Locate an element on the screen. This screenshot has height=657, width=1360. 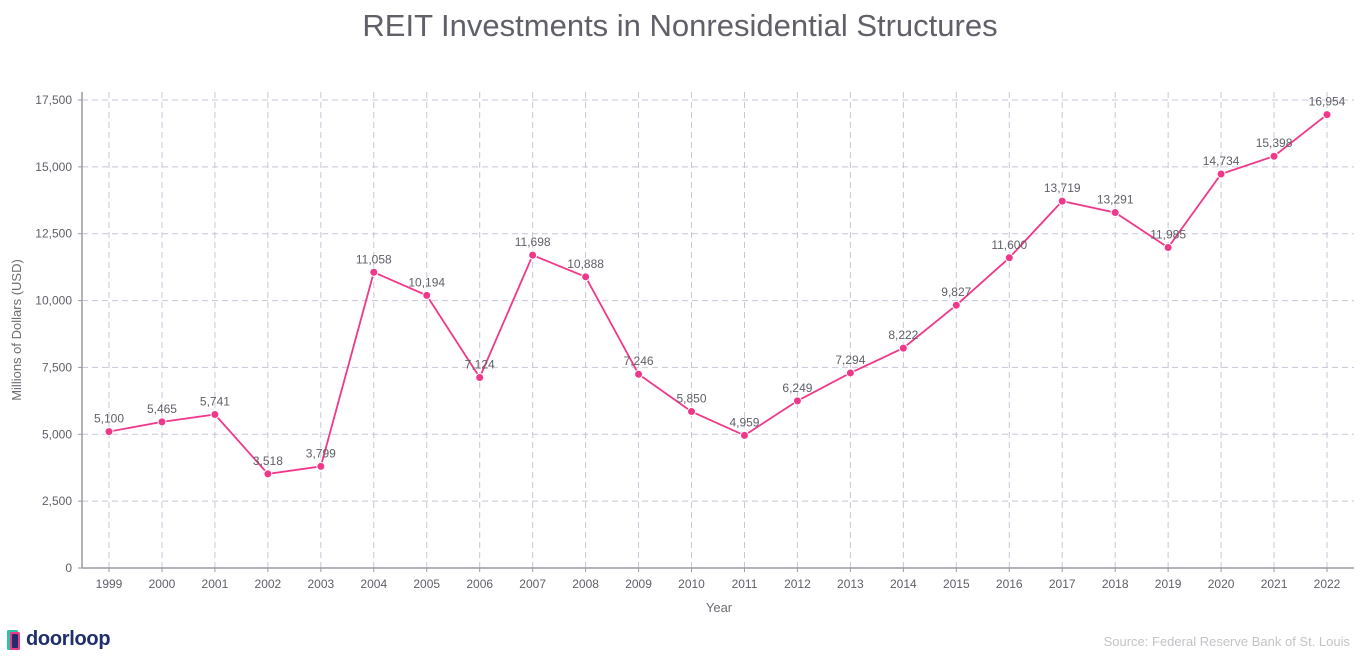
door-logo-icon is located at coordinates (13, 639).